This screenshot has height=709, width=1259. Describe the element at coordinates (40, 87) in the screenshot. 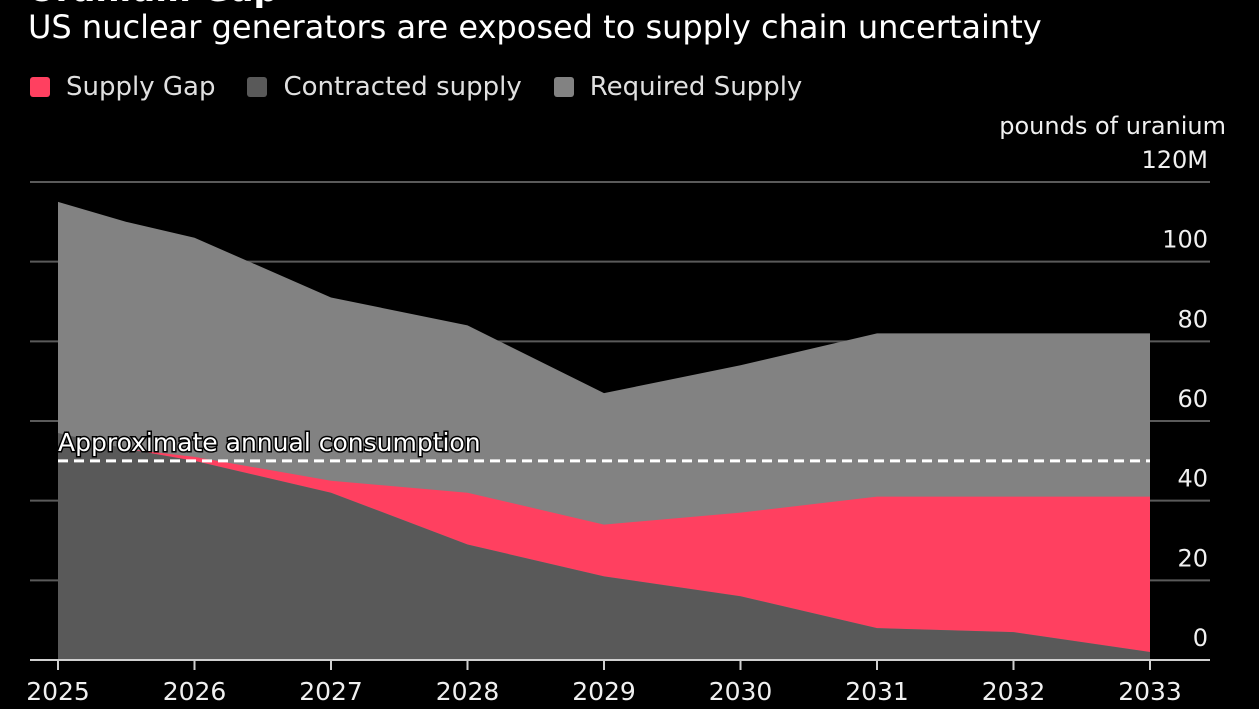

I see `legend-swatch-supply-gap` at that location.